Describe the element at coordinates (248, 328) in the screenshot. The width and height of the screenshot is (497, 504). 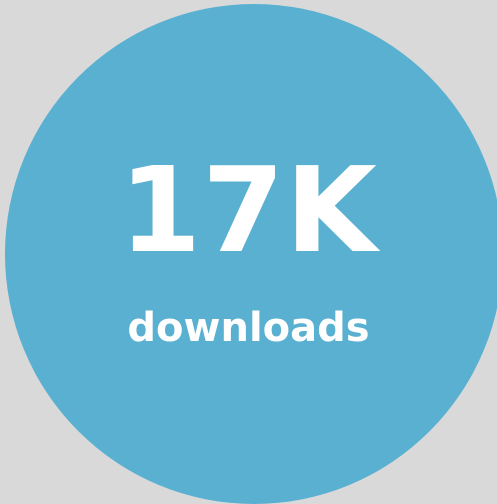
I see `download-label: downloads` at that location.